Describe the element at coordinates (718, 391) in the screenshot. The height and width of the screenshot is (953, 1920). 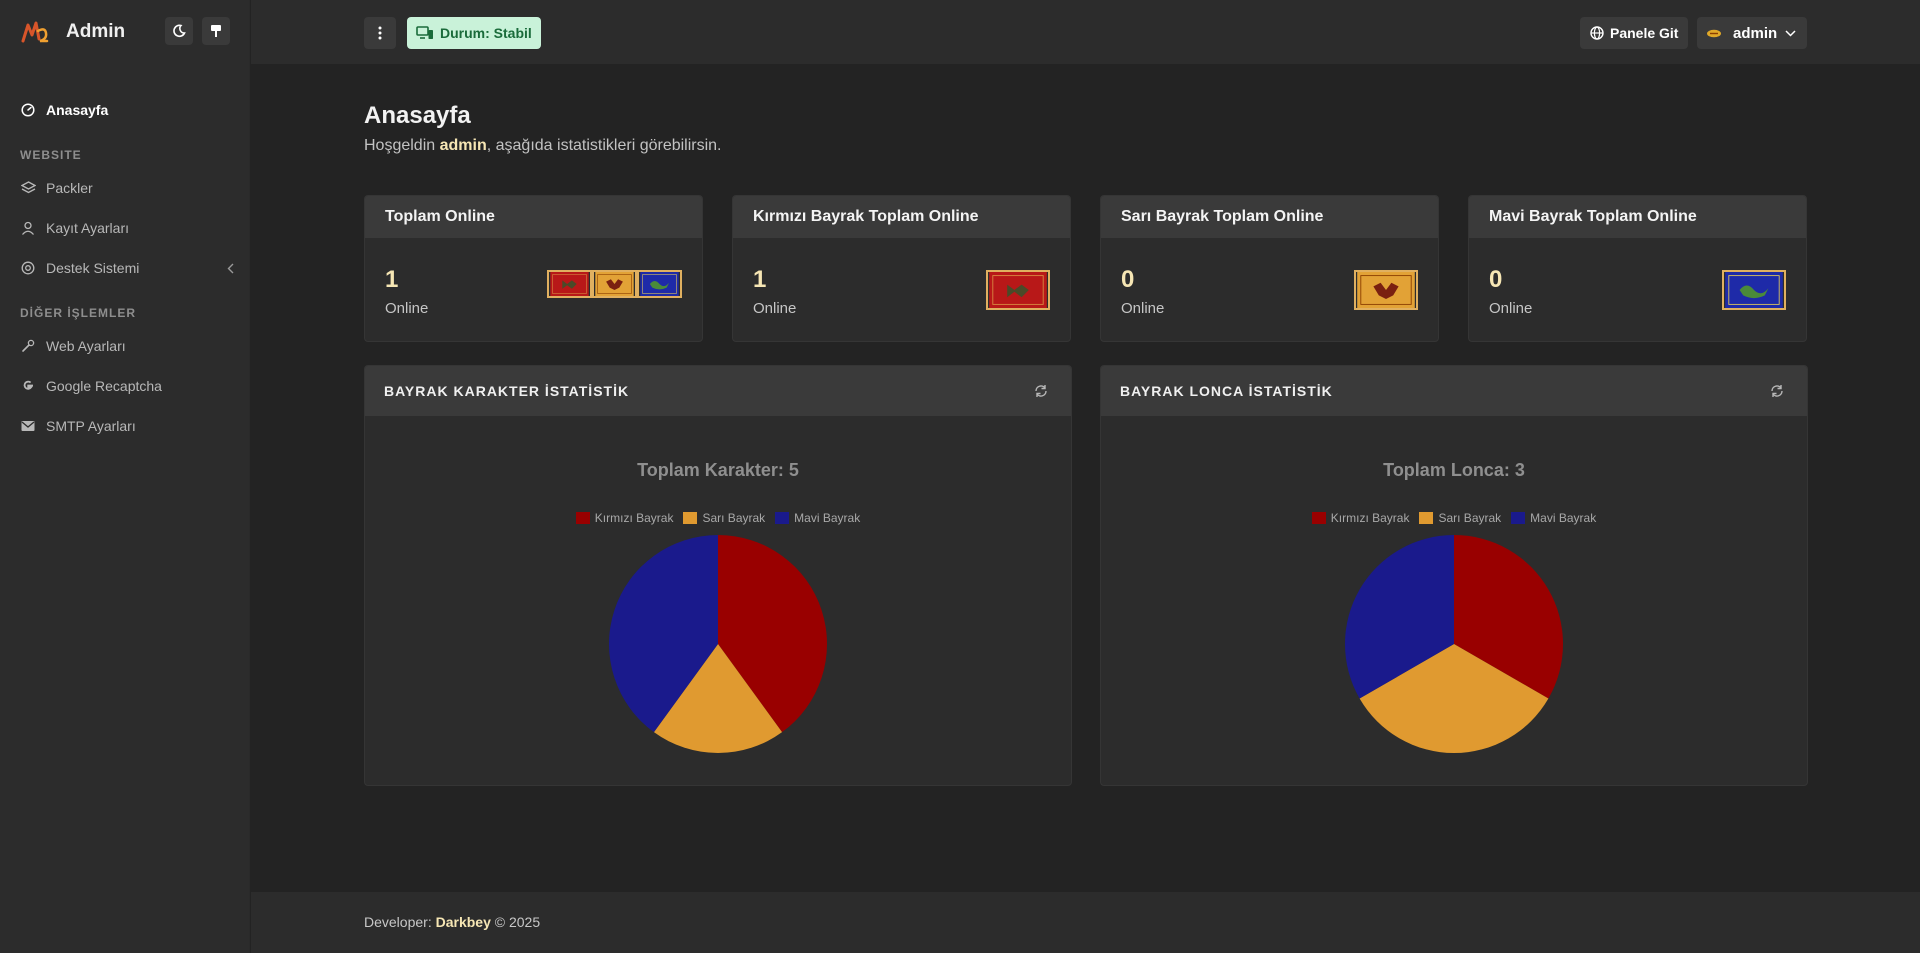
I see `chart-card-header: BAYRAK KARAKTER İSTATİSTİK` at that location.